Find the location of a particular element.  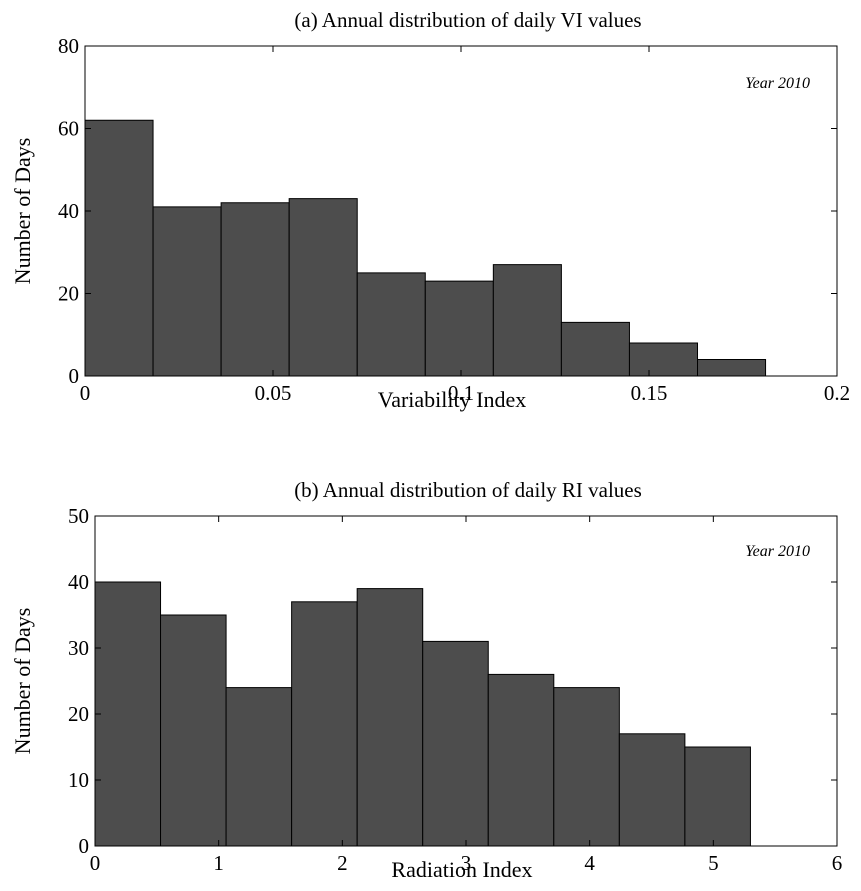

y-tick-label: 80 is located at coordinates (68, 46).